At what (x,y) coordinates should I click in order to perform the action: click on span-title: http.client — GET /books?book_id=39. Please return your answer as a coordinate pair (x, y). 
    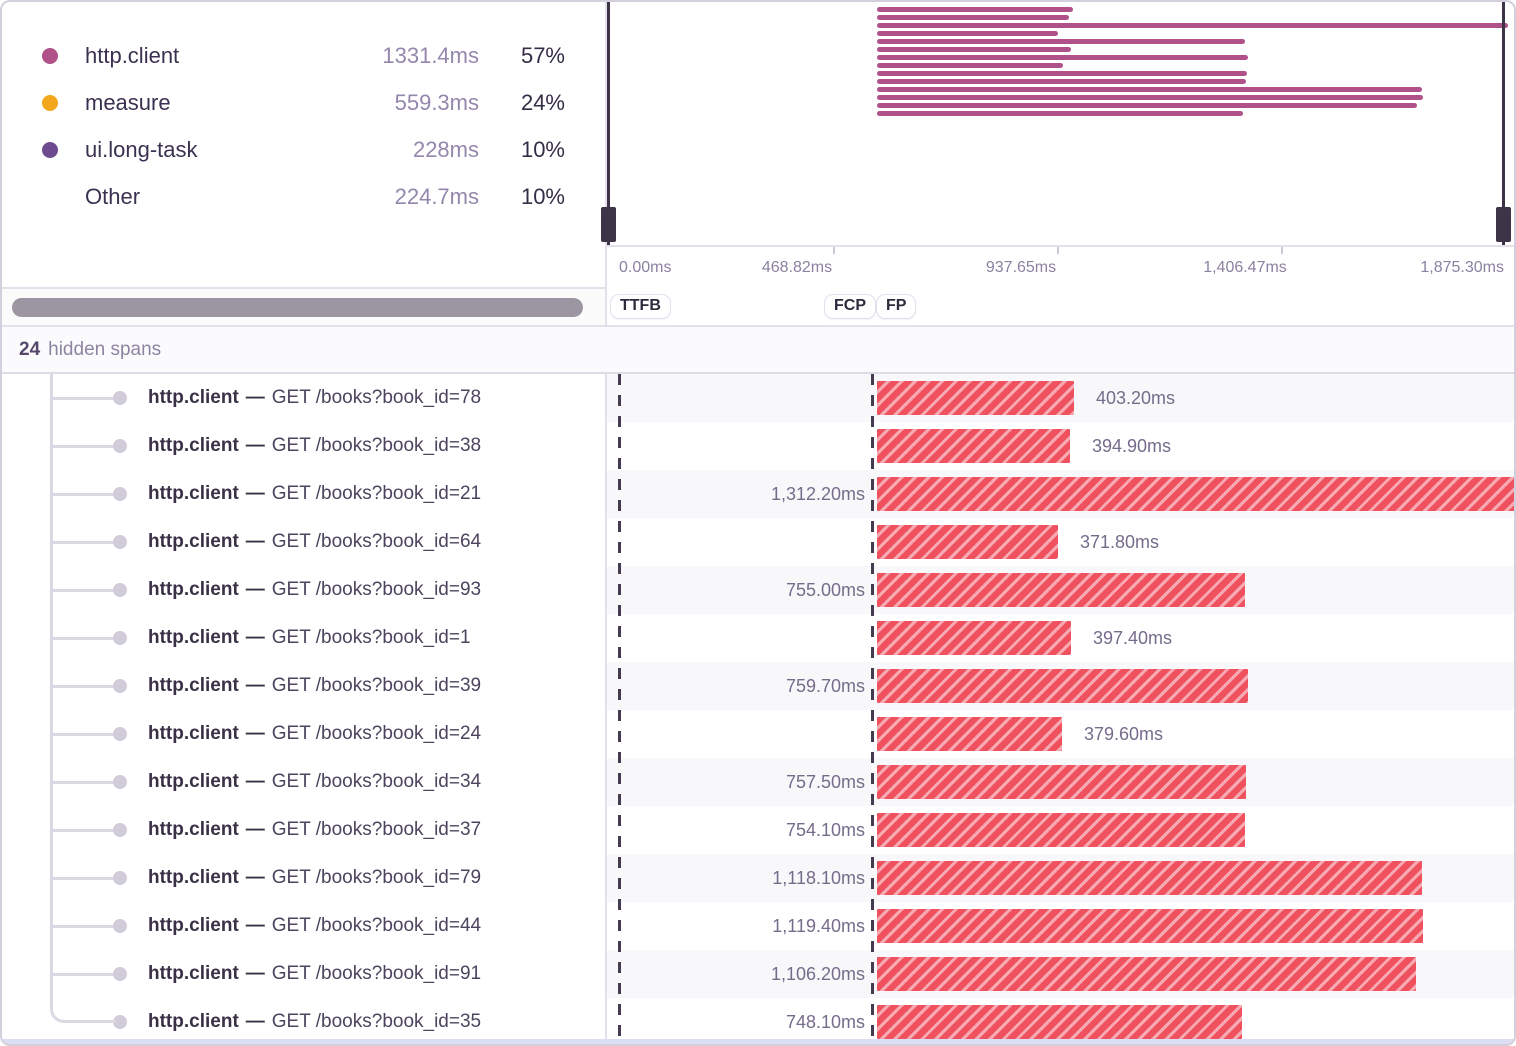
    Looking at the image, I should click on (314, 686).